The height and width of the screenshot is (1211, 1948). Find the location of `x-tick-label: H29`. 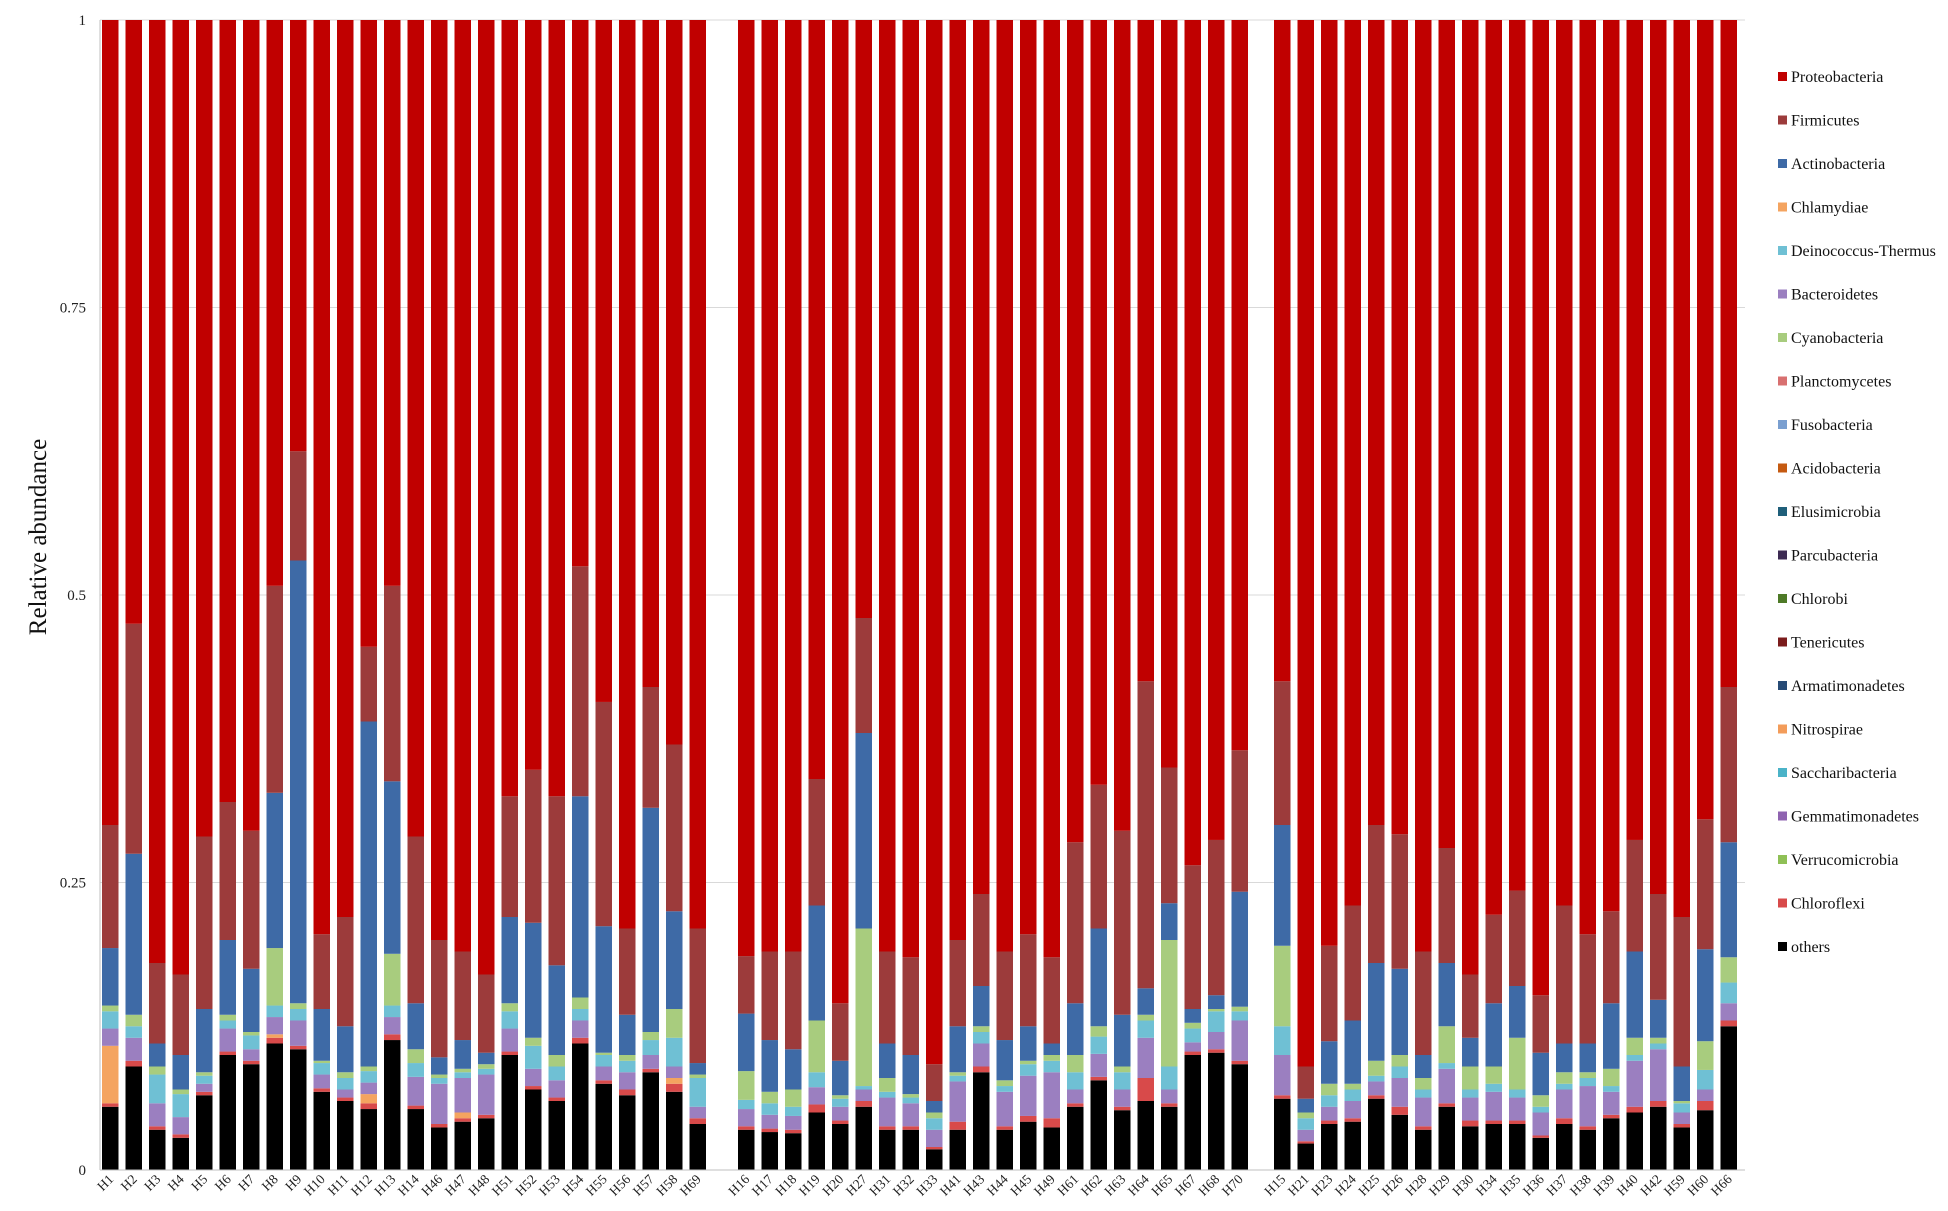

x-tick-label: H29 is located at coordinates (1439, 1184).